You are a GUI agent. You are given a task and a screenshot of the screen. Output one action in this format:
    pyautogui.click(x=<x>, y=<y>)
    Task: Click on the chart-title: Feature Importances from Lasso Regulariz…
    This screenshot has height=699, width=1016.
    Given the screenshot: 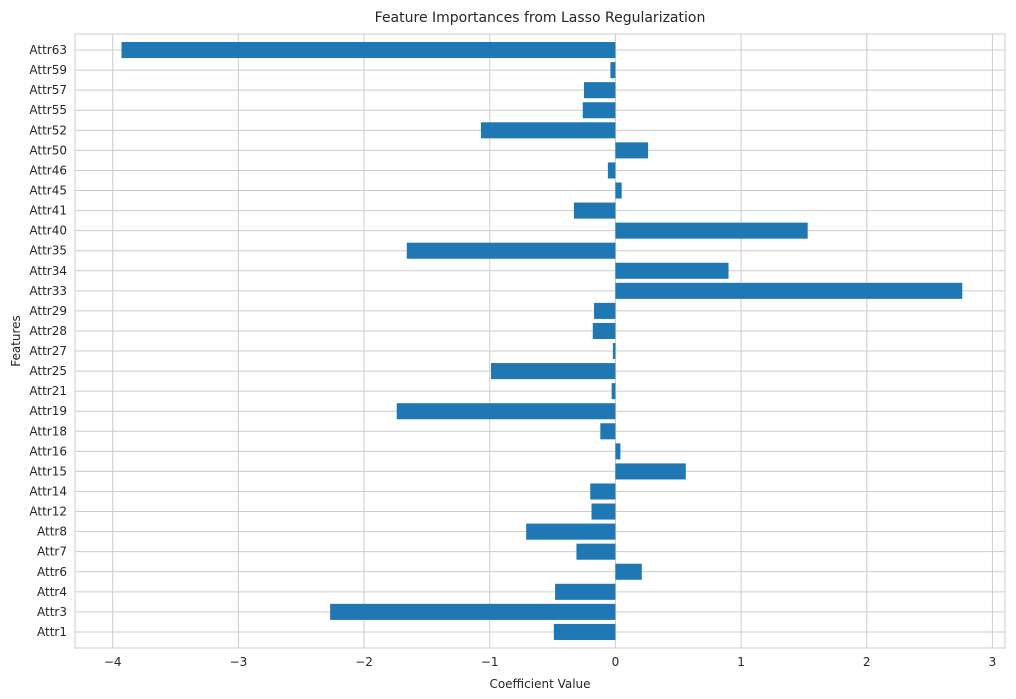 What is the action you would take?
    pyautogui.click(x=540, y=18)
    